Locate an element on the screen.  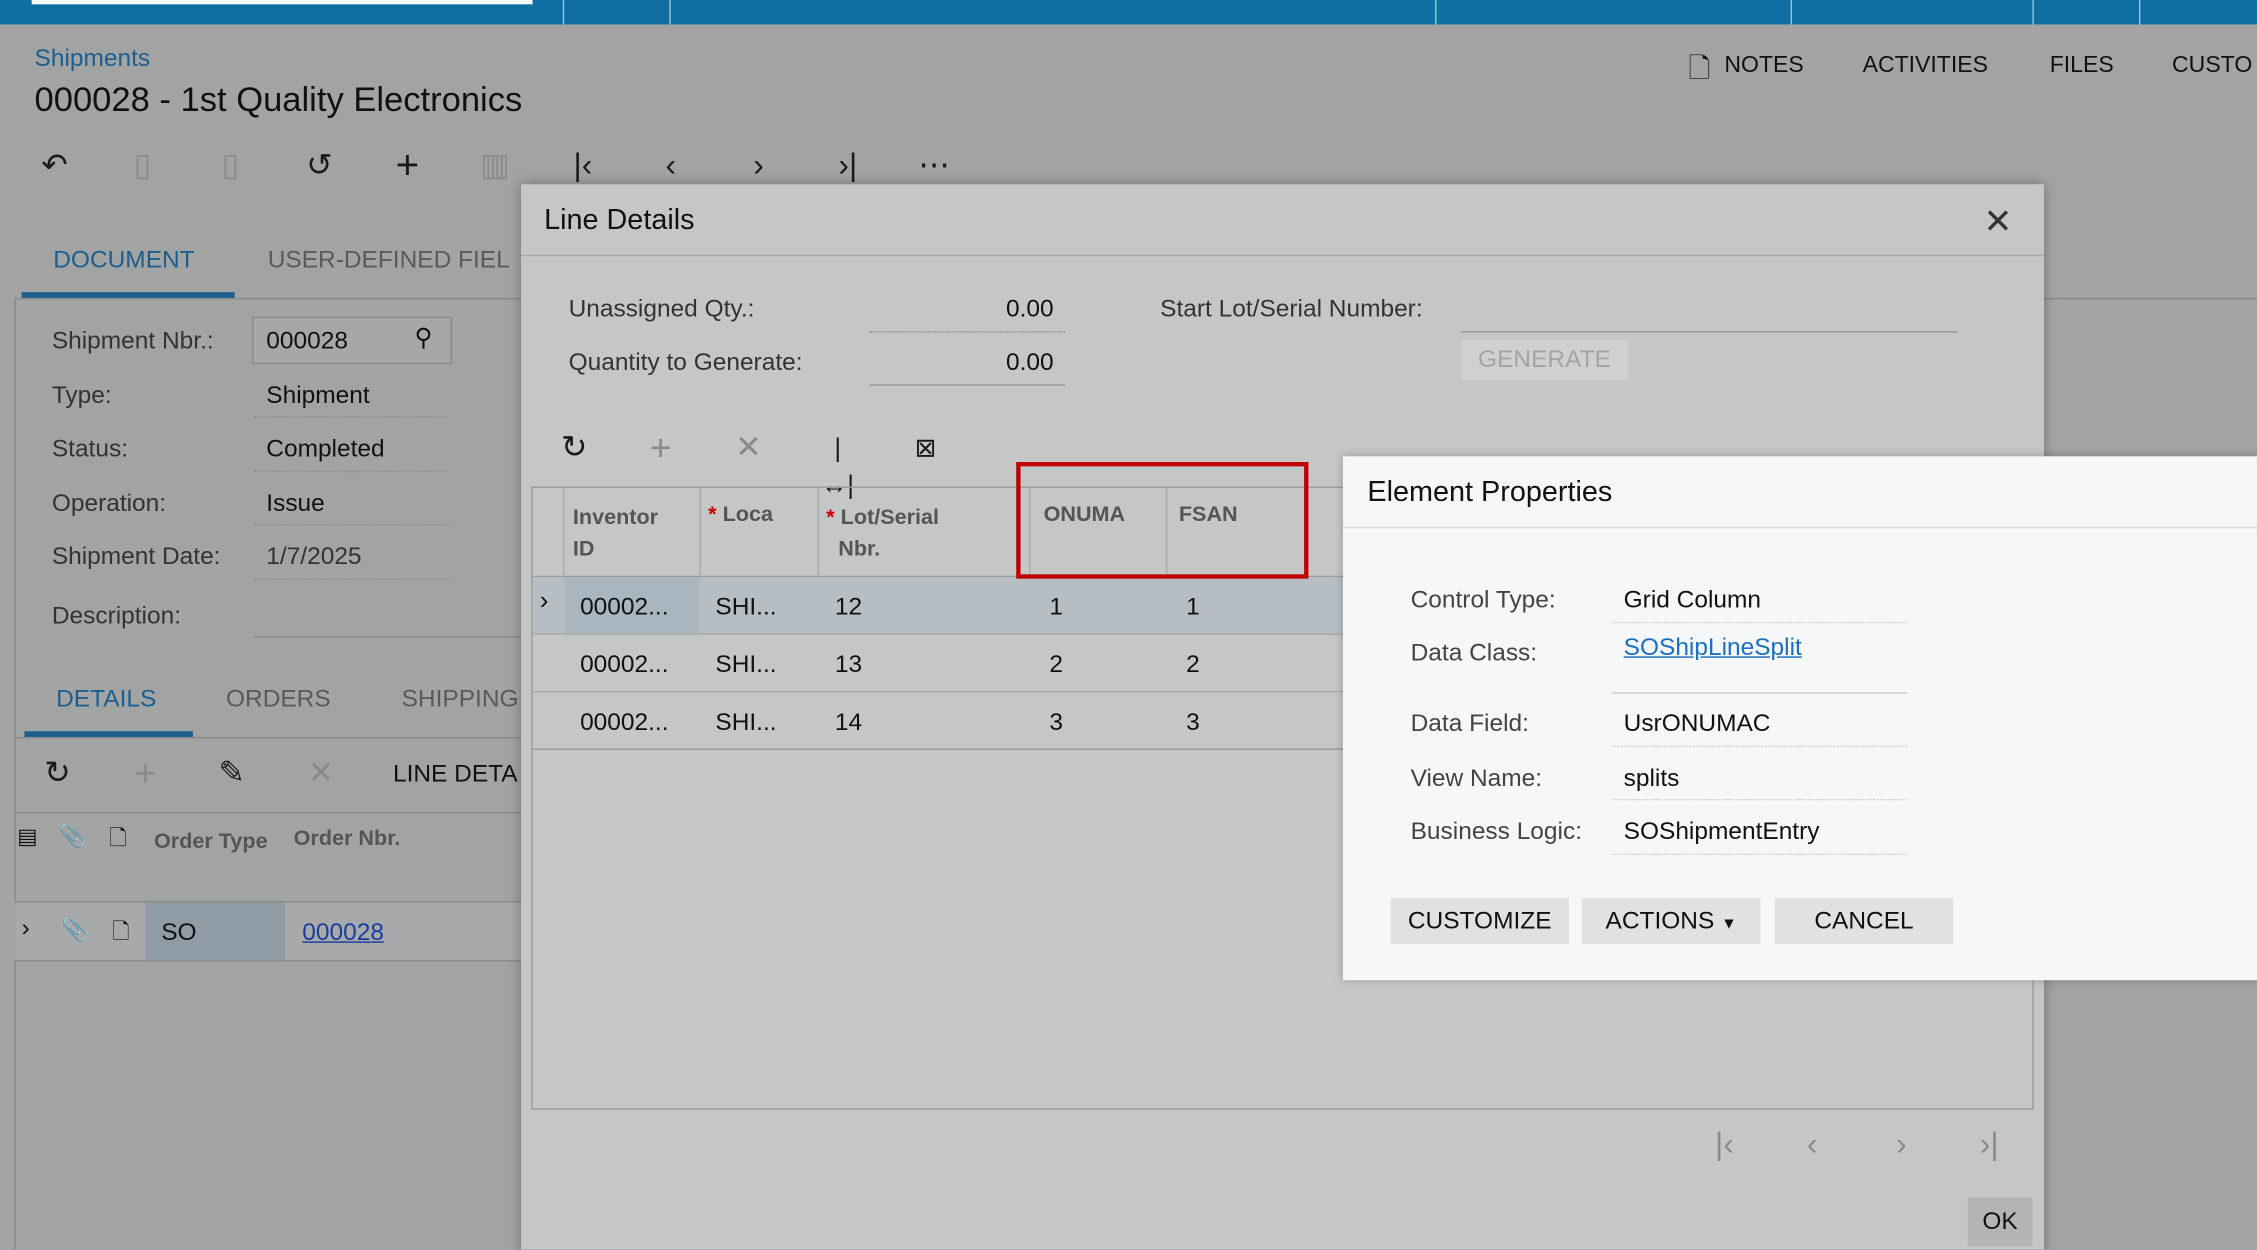
close-icon: ✕ is located at coordinates (1998, 222).